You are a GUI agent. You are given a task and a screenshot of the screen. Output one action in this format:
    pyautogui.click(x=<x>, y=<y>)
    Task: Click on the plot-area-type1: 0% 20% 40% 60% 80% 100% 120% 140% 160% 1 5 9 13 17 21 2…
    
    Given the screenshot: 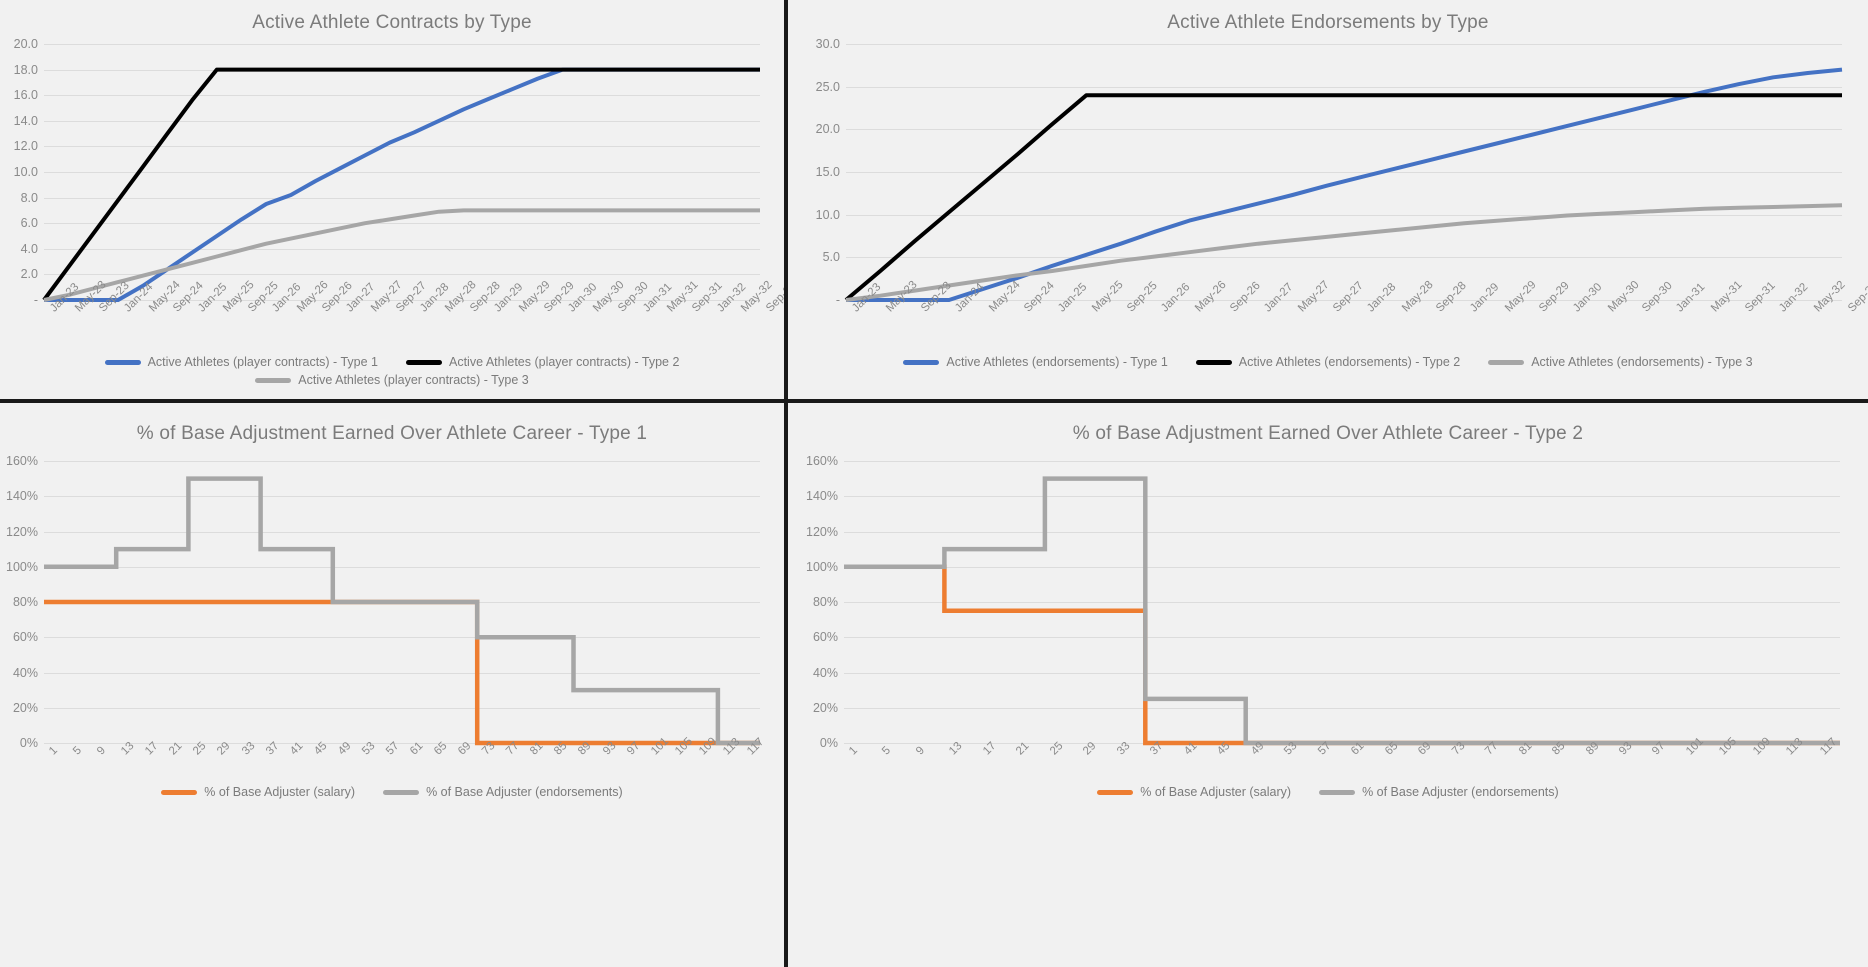 What is the action you would take?
    pyautogui.click(x=386, y=605)
    